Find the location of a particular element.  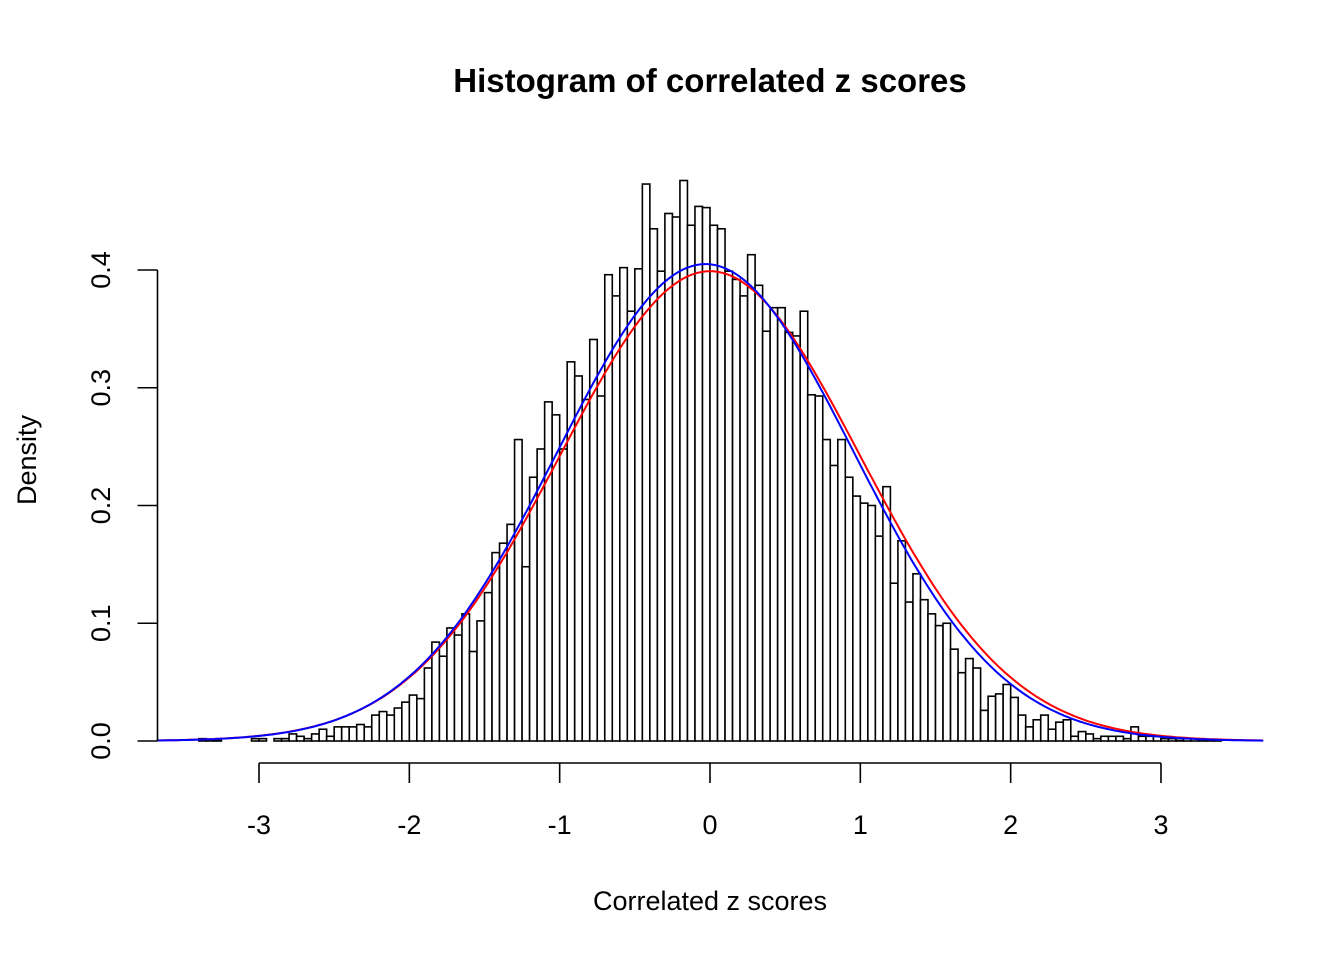

y-tick-label: 0.1 is located at coordinates (101, 623).